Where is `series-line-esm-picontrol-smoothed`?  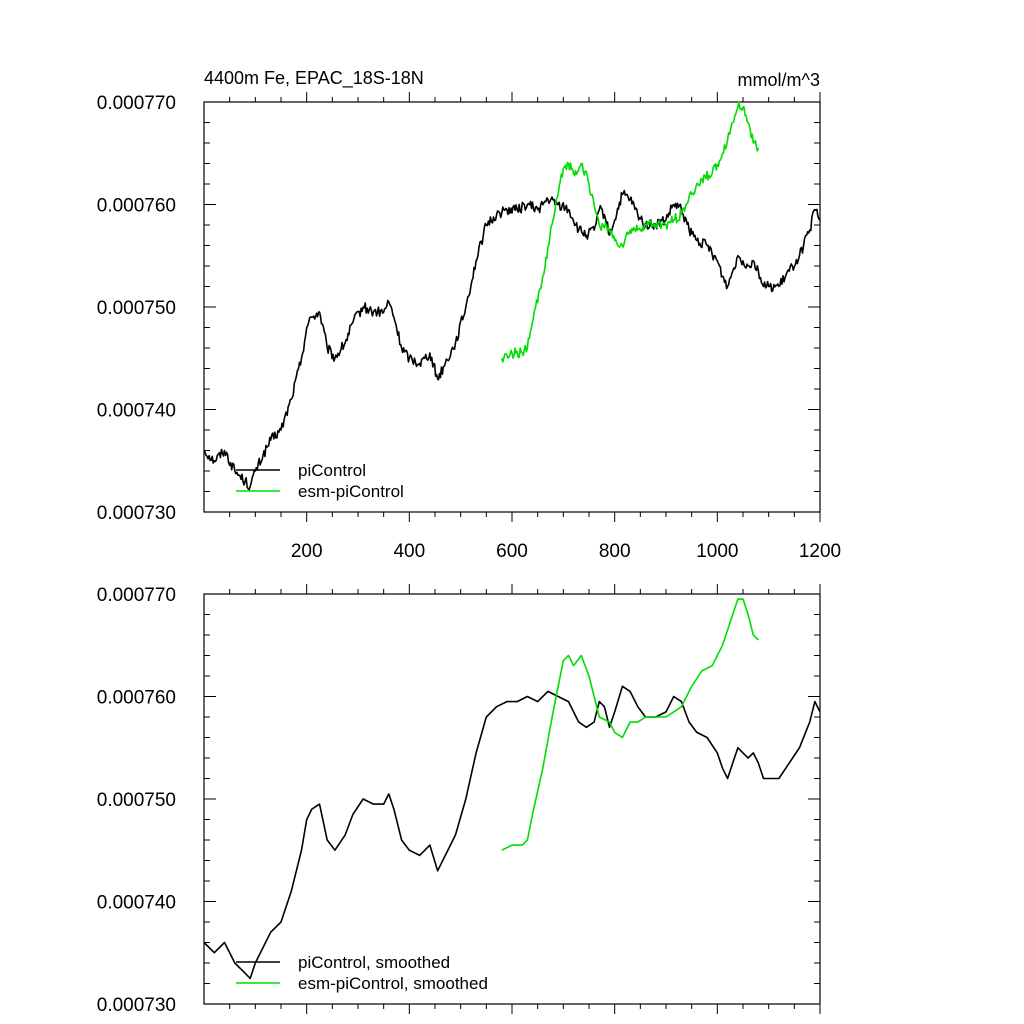 series-line-esm-picontrol-smoothed is located at coordinates (630, 724).